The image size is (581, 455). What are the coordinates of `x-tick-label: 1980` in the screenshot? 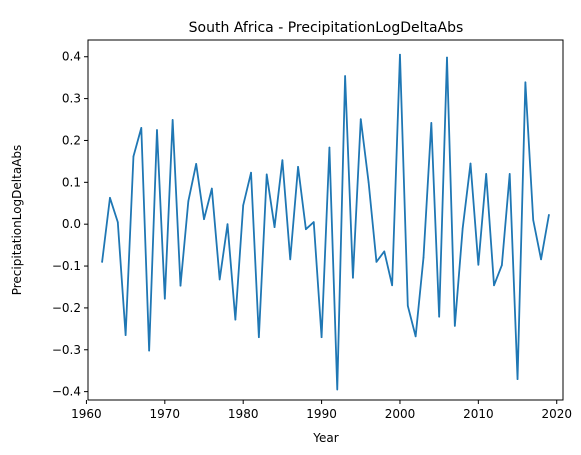 It's located at (243, 414).